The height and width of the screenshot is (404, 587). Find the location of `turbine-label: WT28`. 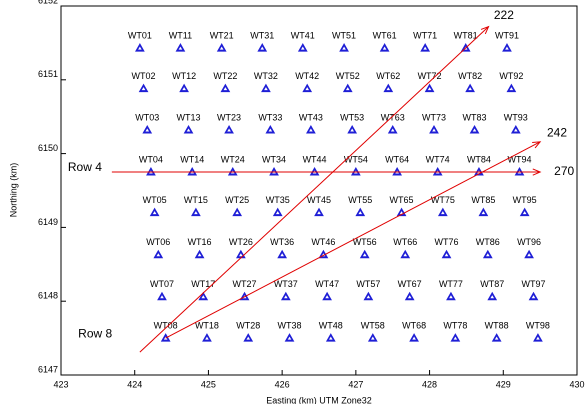

turbine-label: WT28 is located at coordinates (248, 325).